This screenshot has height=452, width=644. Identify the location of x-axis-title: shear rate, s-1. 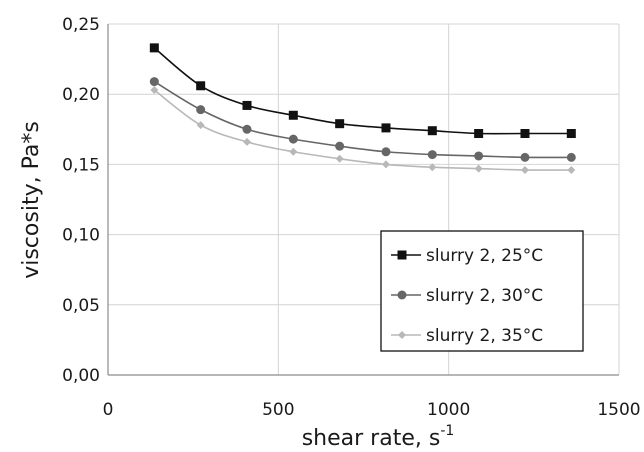
(378, 437).